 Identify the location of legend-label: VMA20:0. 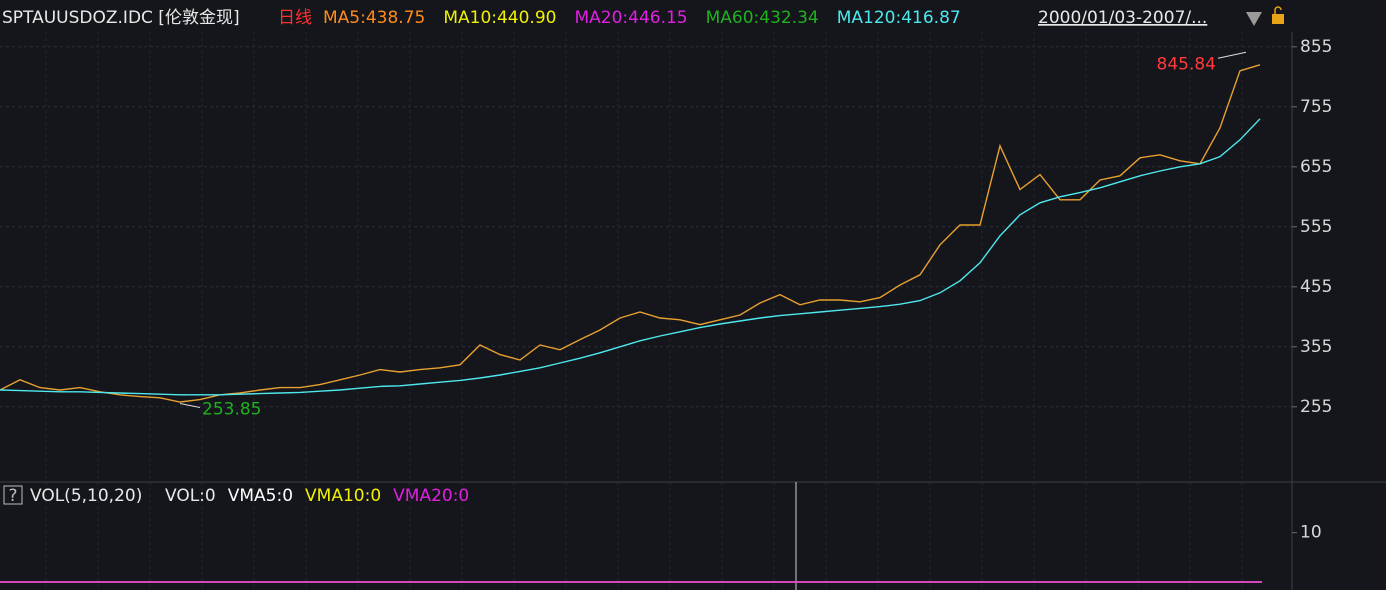
(431, 496).